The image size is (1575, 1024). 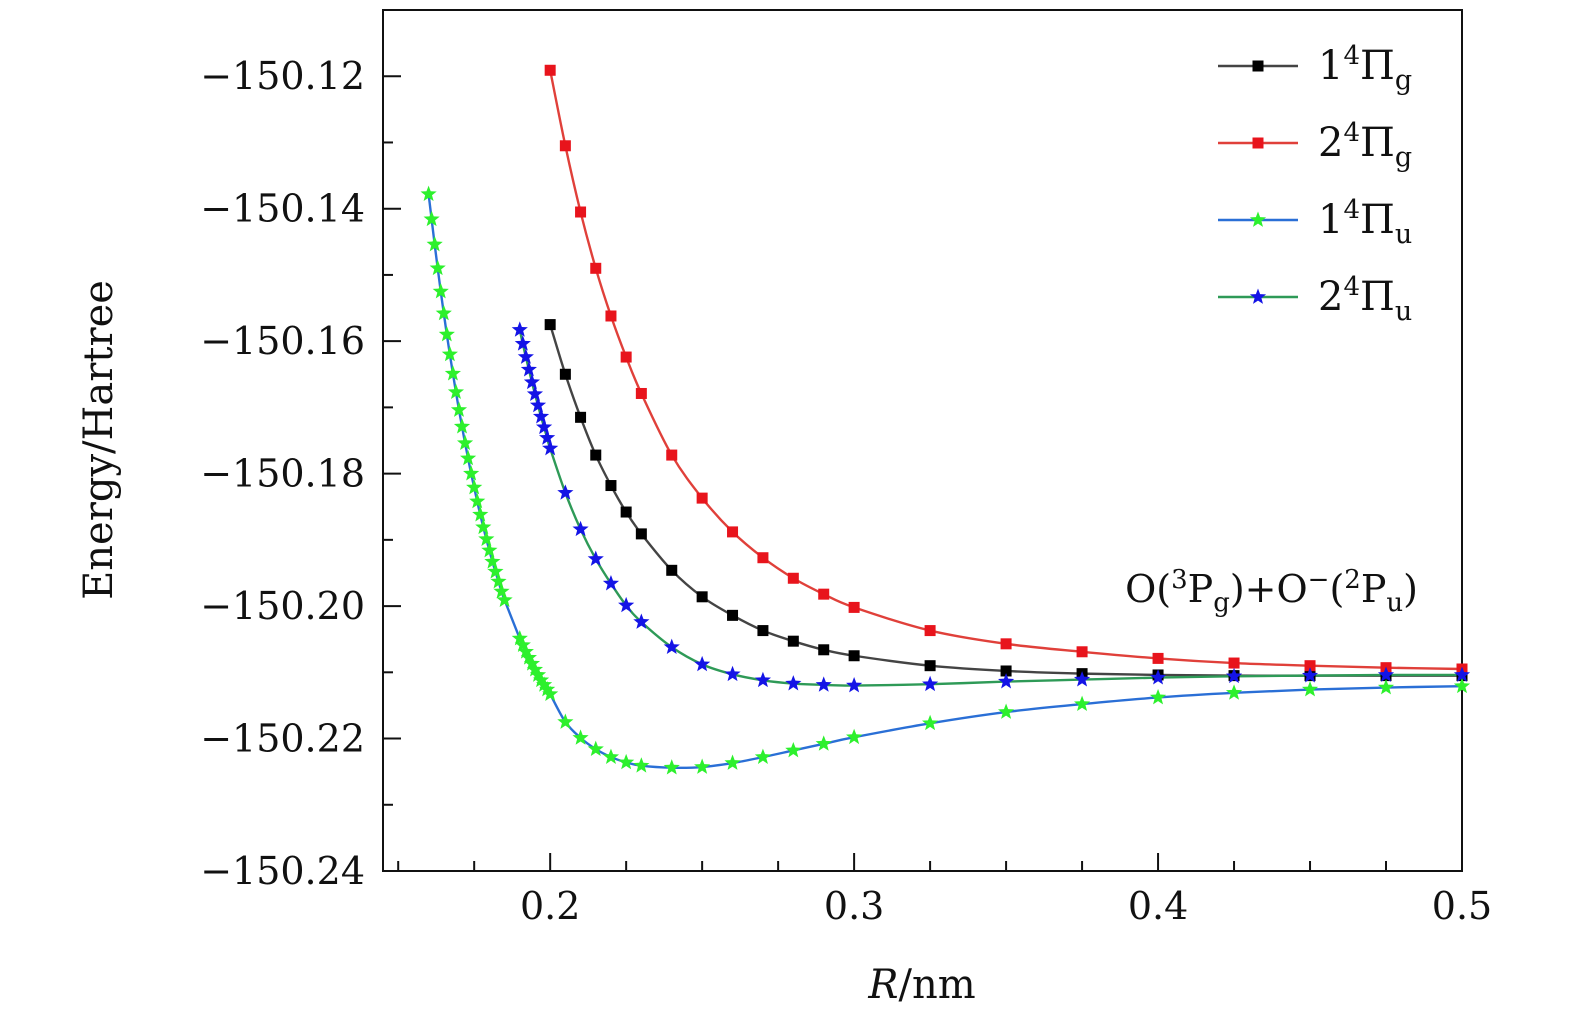 What do you see at coordinates (282, 341) in the screenshot?
I see `y-tick-label: −150.16` at bounding box center [282, 341].